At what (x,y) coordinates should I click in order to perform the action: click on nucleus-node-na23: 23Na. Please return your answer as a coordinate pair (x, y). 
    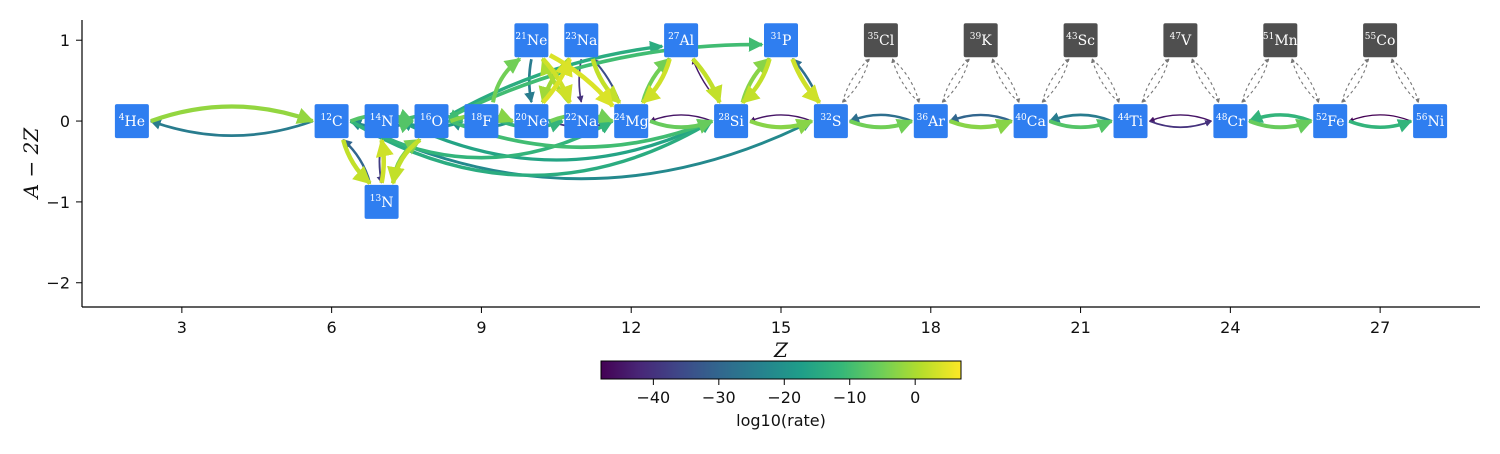
    Looking at the image, I should click on (581, 40).